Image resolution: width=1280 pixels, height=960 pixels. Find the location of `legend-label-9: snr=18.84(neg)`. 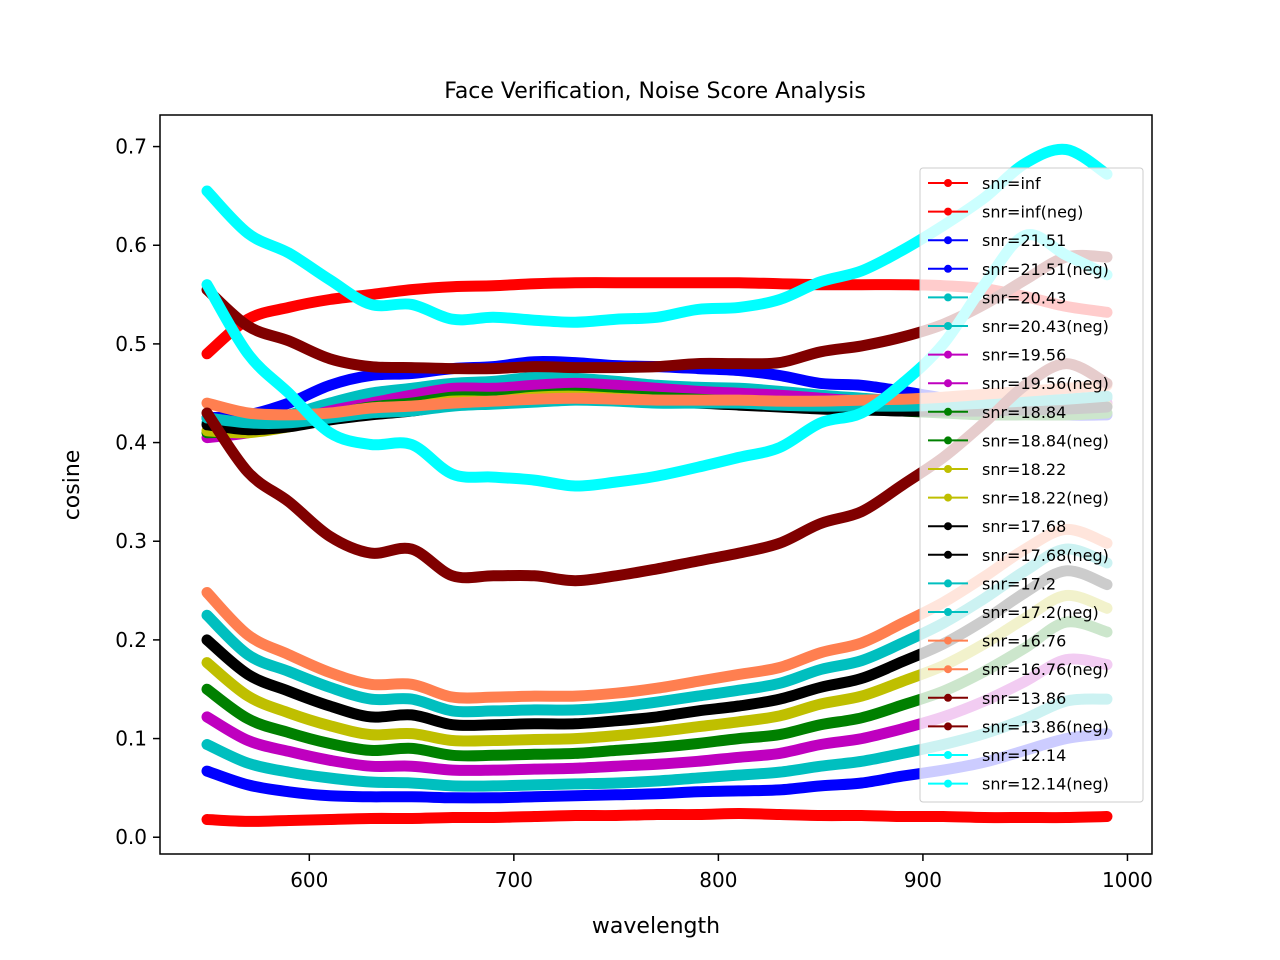

legend-label-9: snr=18.84(neg) is located at coordinates (1045, 440).